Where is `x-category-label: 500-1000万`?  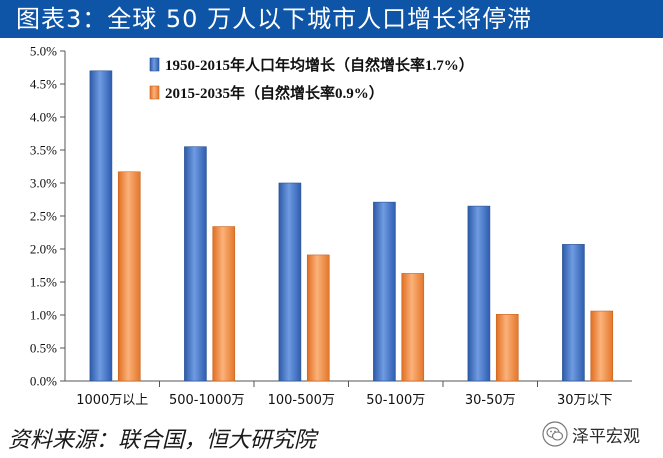 x-category-label: 500-1000万 is located at coordinates (207, 400).